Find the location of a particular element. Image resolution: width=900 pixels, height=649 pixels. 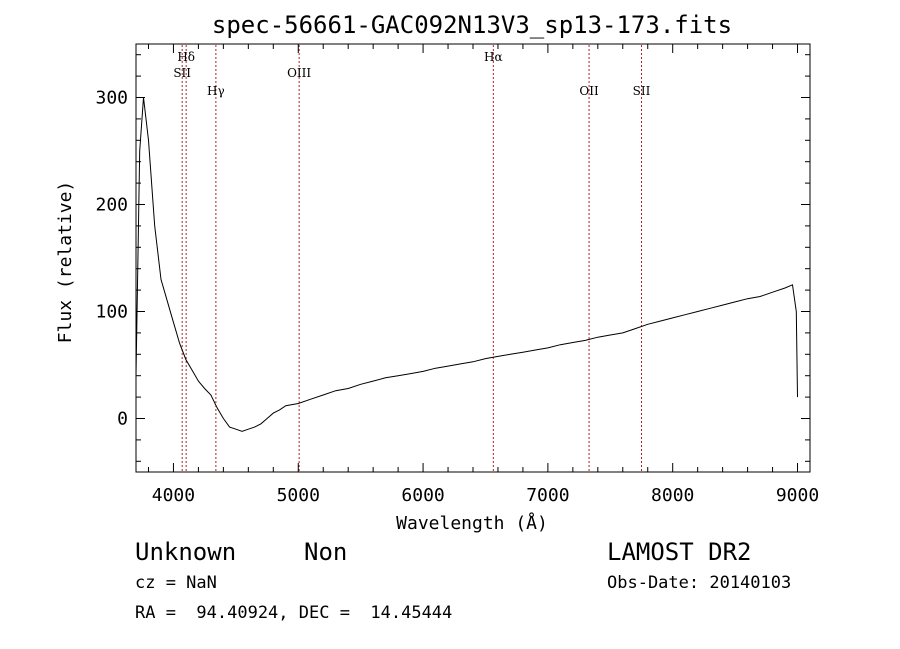

y-tick-label: 200 is located at coordinates (111, 205).